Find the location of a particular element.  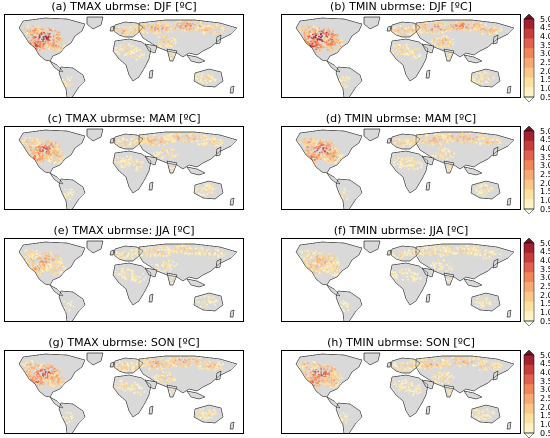

panel-title: (f) TMIN ubrmse: JJA [ºC] is located at coordinates (401, 230).